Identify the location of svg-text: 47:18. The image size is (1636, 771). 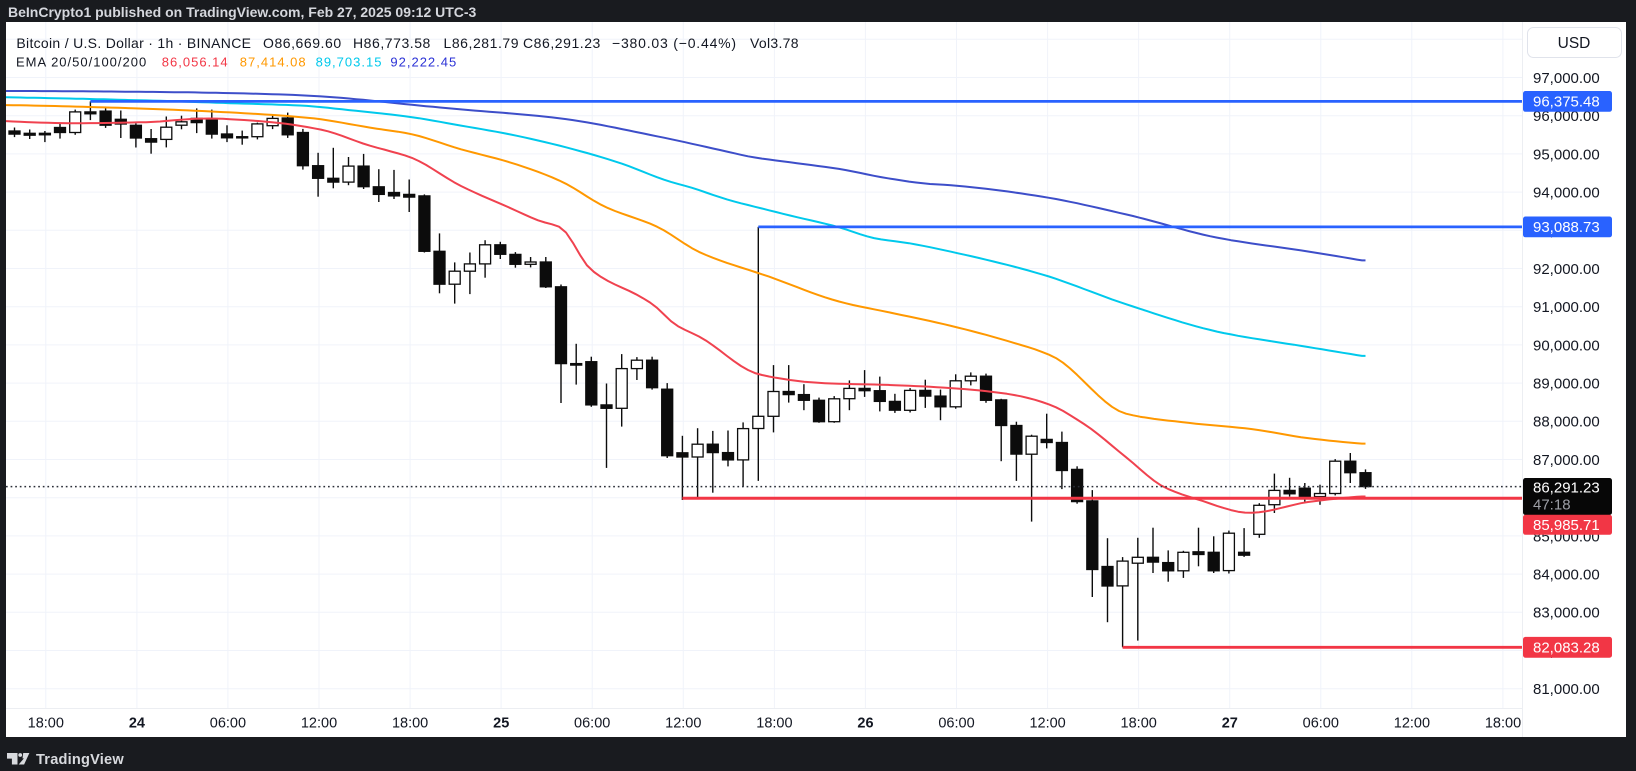
(1552, 505).